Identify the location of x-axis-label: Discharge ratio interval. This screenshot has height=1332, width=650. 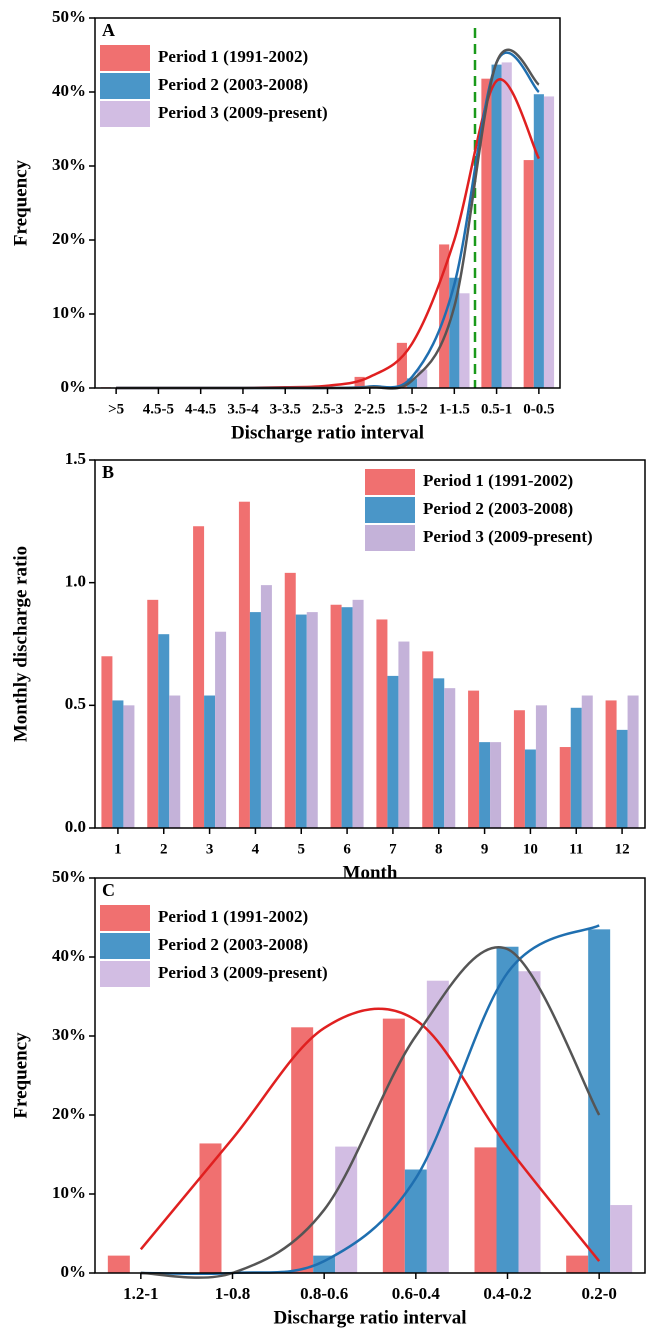
(327, 432).